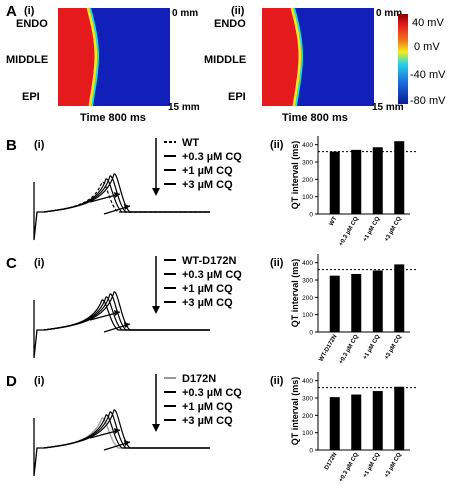  I want to click on panel-d-traces, so click(121, 443).